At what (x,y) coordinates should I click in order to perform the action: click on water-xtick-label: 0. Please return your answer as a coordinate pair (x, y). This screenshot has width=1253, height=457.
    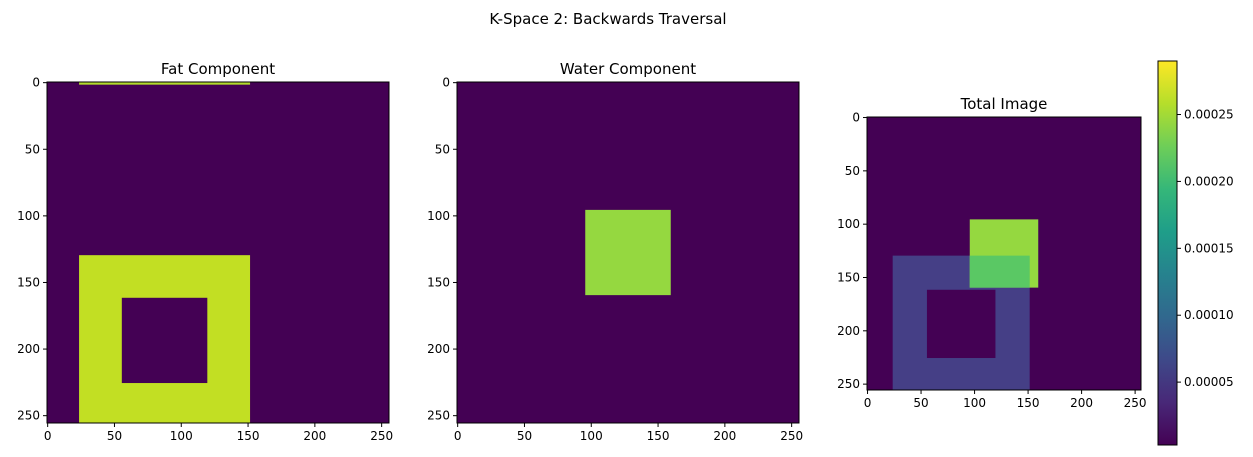
    Looking at the image, I should click on (458, 436).